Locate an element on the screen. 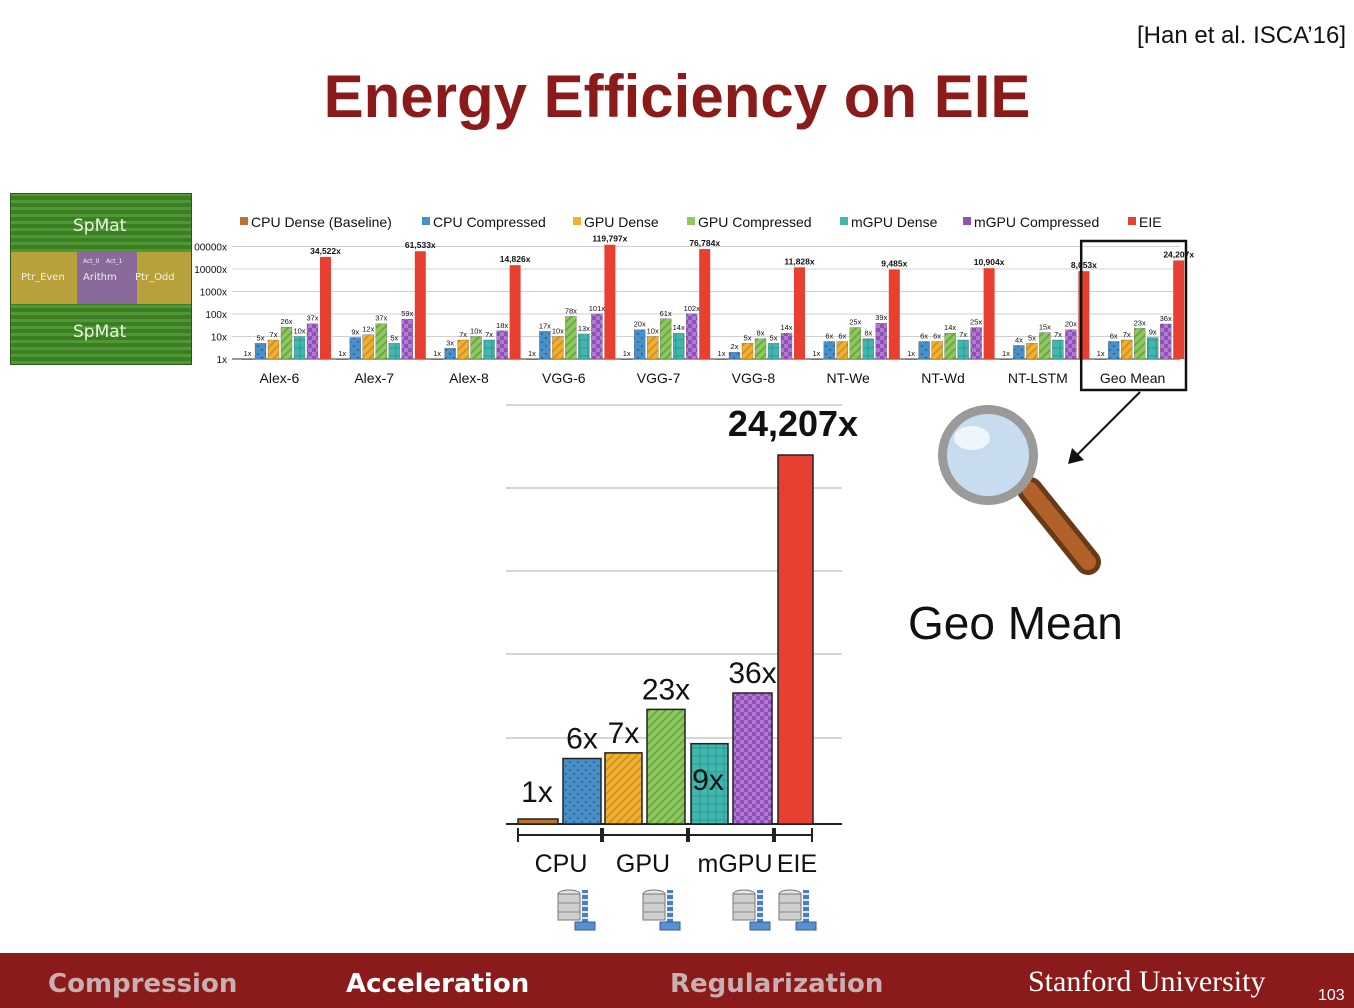 The width and height of the screenshot is (1354, 1008). legend-swatch-gpu-compressed is located at coordinates (691, 221).